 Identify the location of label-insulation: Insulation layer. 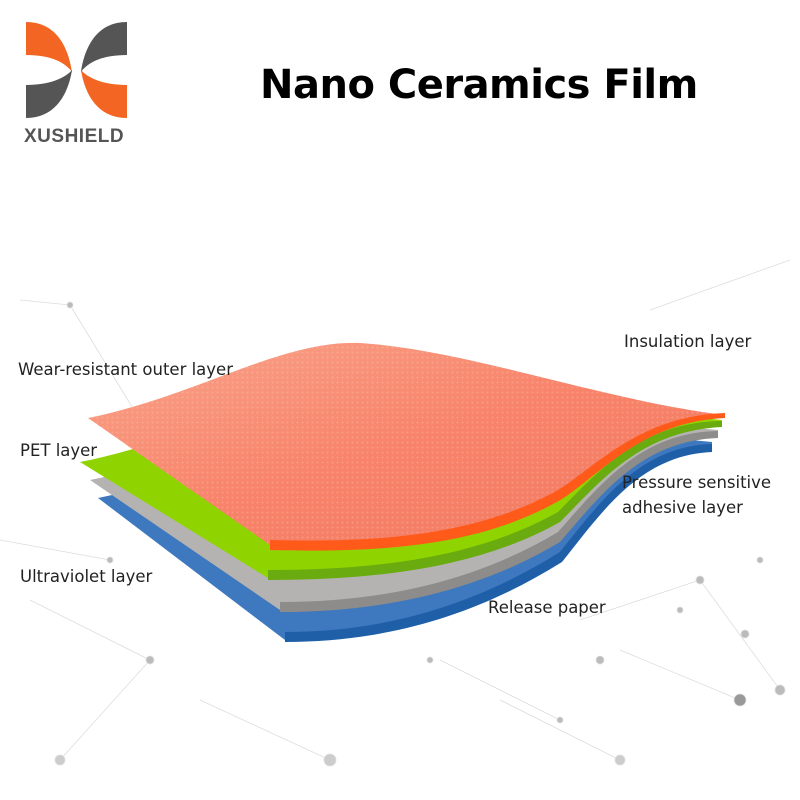
(688, 341).